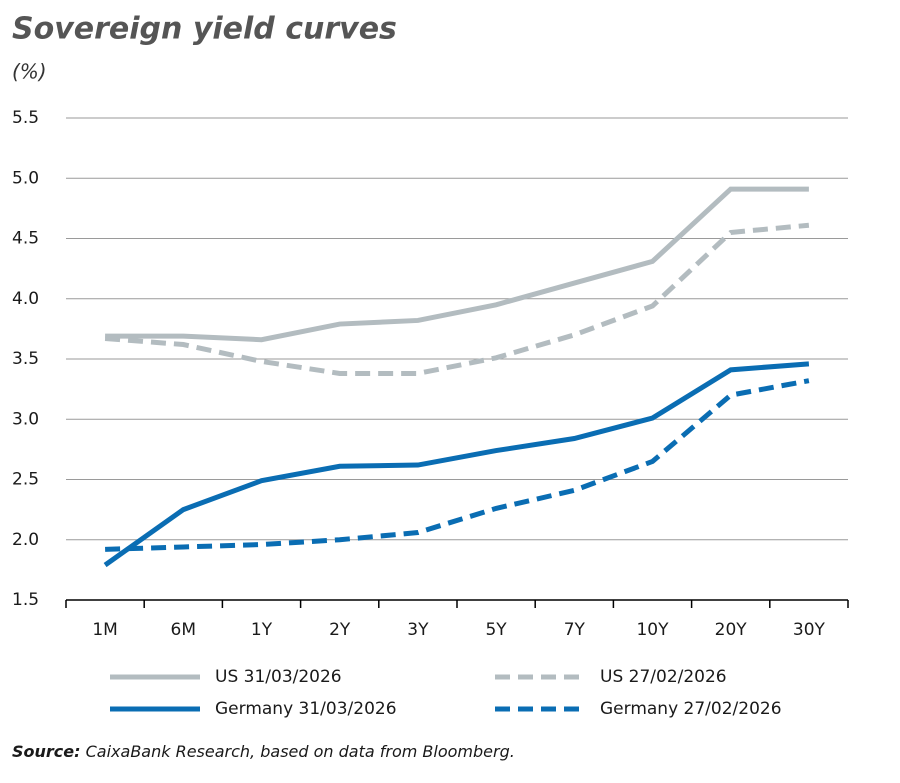 The height and width of the screenshot is (783, 900). What do you see at coordinates (25, 419) in the screenshot?
I see `y-tick-label: 3.0` at bounding box center [25, 419].